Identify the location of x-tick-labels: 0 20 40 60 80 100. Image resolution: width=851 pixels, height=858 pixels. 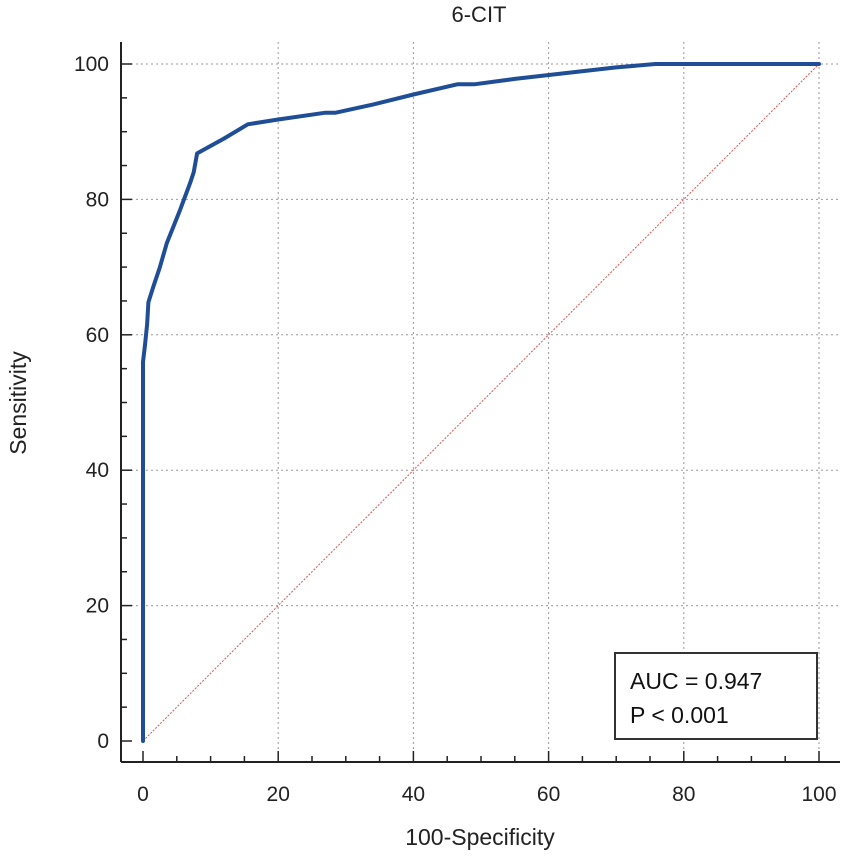
(486, 794).